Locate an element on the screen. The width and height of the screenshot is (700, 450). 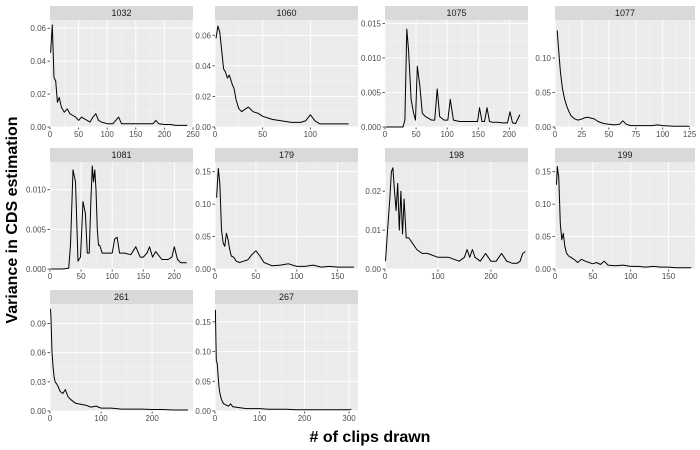
y-tick-label: 0.06 is located at coordinates (38, 353).